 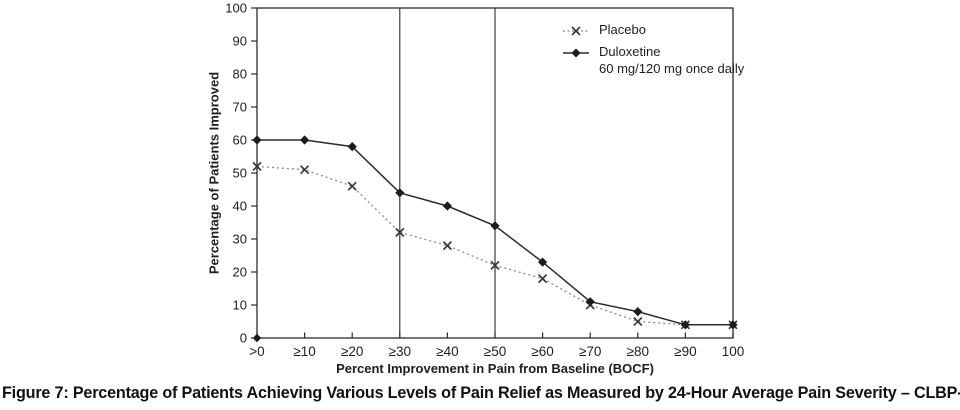 I want to click on legend-label-duloxetine-line2: 60 mg/120 mg once daily, so click(x=672, y=68).